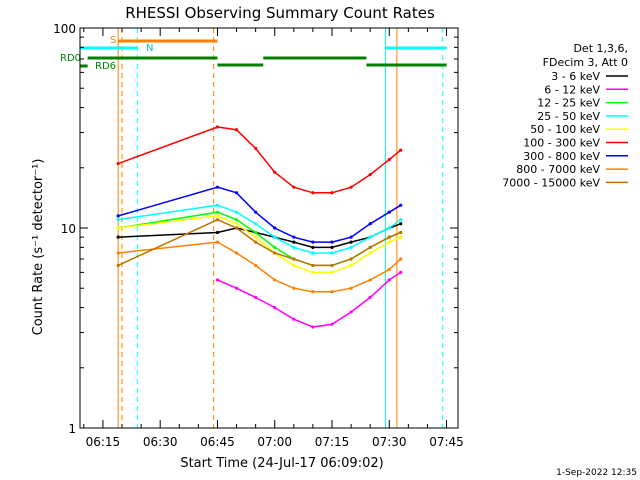 The image size is (640, 480). Describe the element at coordinates (72, 429) in the screenshot. I see `y-tick-label-0: 1` at that location.